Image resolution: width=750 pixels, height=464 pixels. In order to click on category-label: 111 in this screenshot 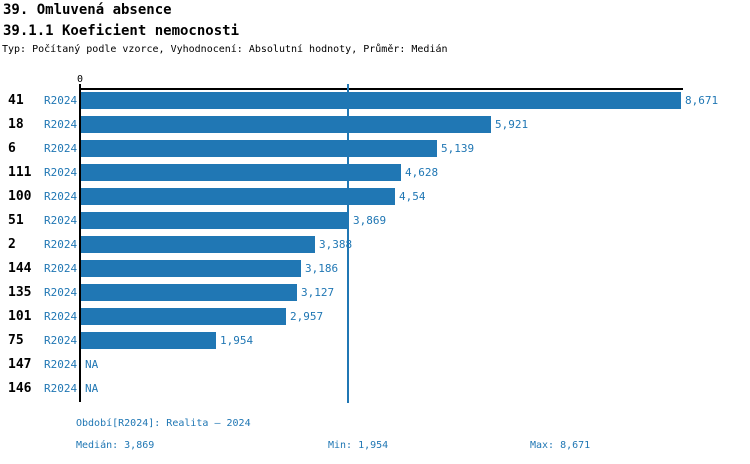, I will do `click(20, 172)`.